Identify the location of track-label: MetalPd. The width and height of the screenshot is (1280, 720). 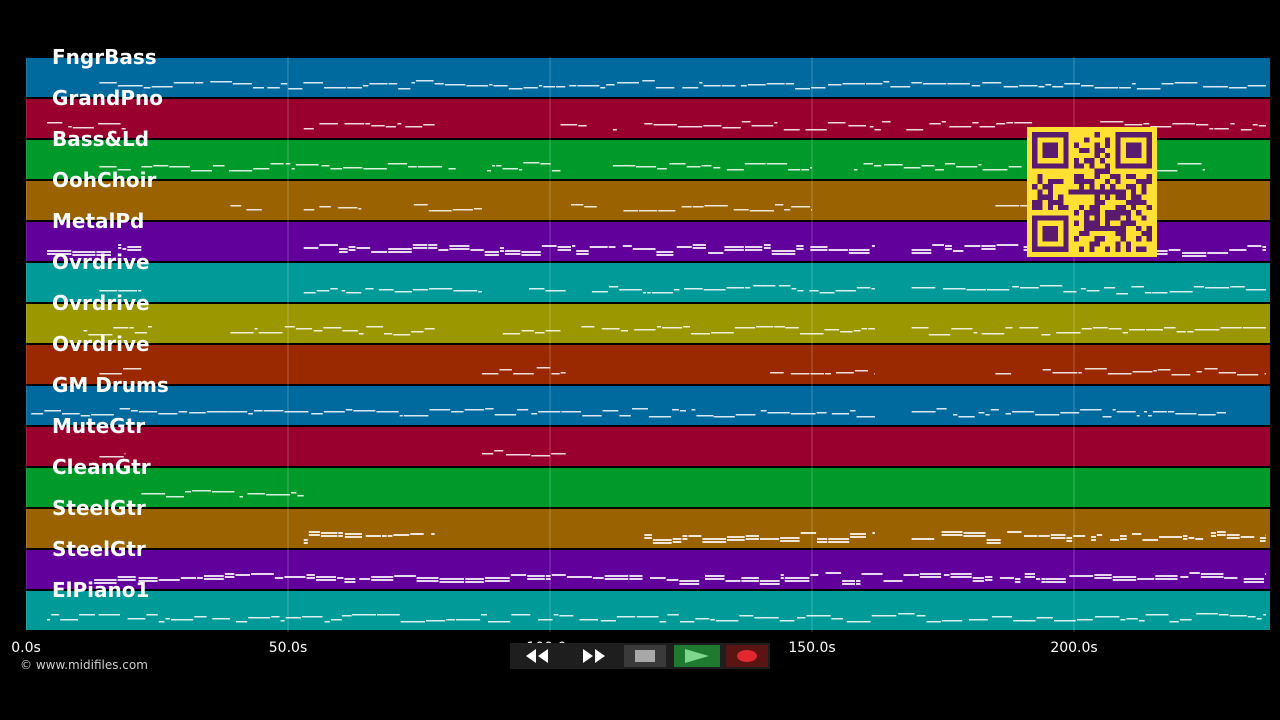
(98, 221).